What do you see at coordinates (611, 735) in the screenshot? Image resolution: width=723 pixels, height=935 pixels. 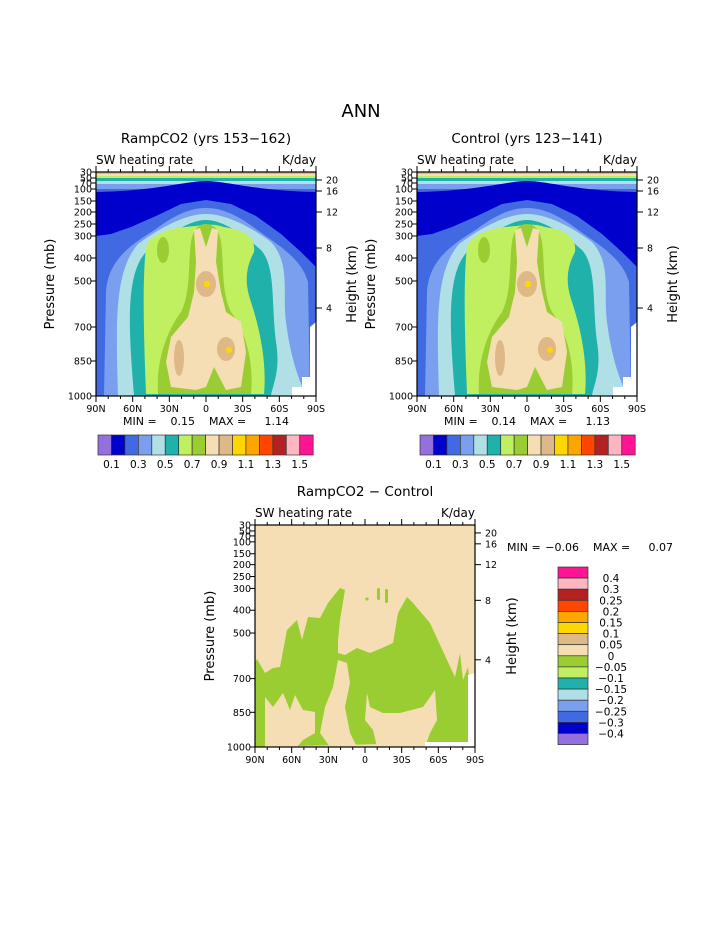 I see `colorbar-label: −0.4` at bounding box center [611, 735].